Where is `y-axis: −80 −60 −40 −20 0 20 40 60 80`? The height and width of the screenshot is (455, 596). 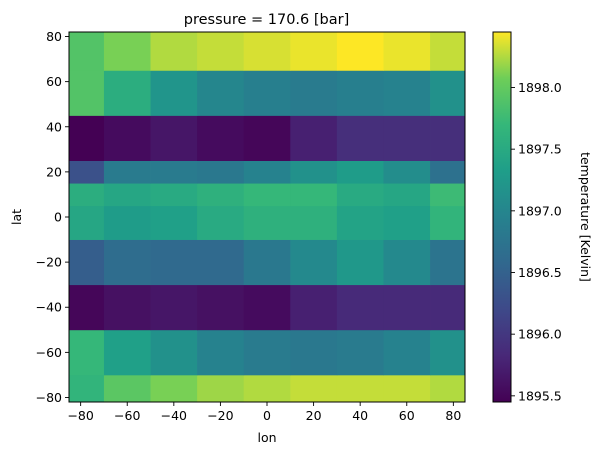
y-axis: −80 −60 −40 −20 0 20 40 60 80 is located at coordinates (52, 217).